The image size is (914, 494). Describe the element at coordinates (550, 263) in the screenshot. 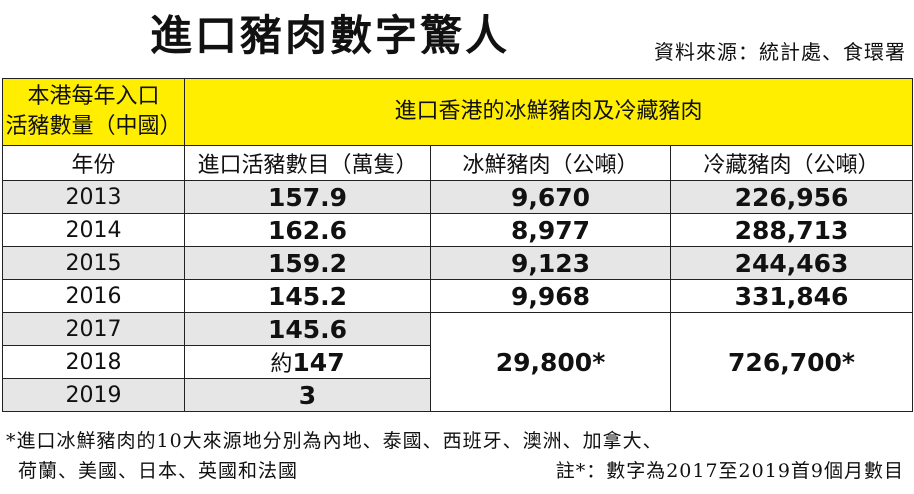

I see `chilled-pork-cell: 9,123` at that location.